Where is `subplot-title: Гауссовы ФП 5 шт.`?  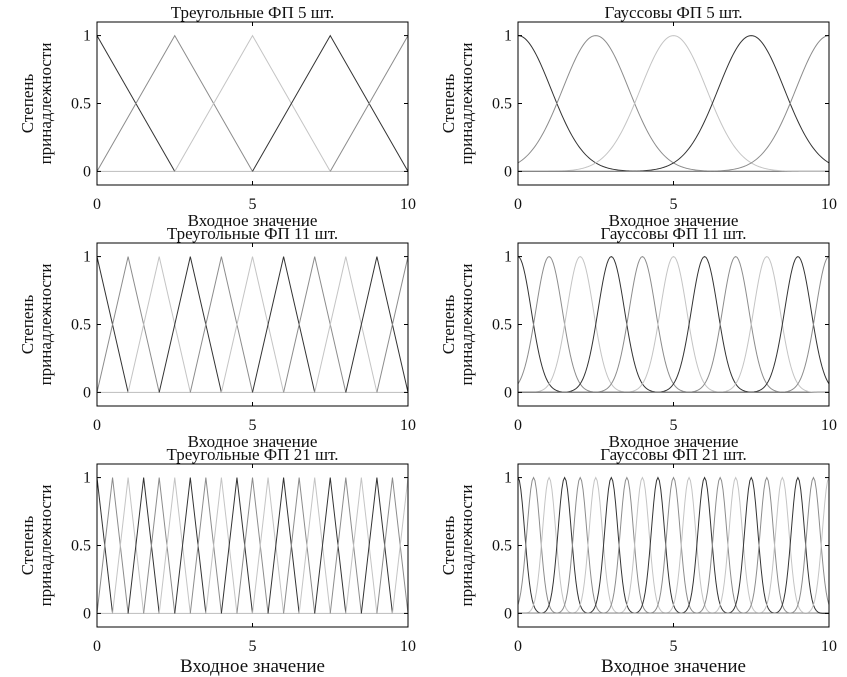
subplot-title: Гауссовы ФП 5 шт. is located at coordinates (673, 12).